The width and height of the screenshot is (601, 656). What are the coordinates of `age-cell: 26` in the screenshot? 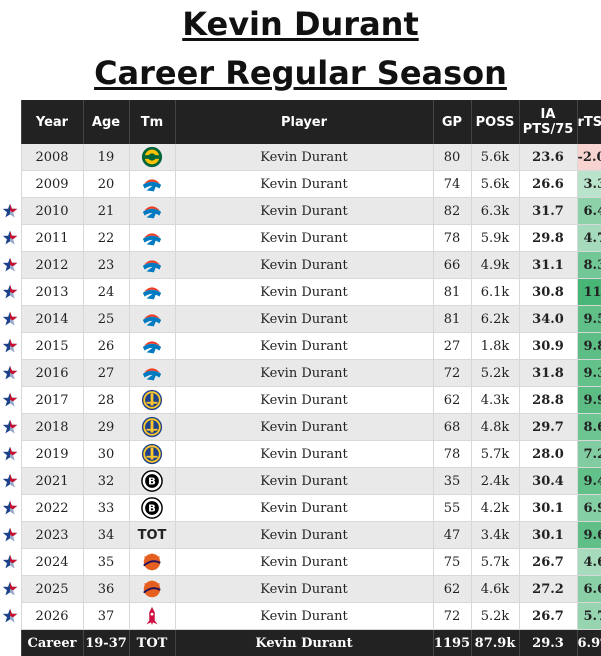 It's located at (106, 346).